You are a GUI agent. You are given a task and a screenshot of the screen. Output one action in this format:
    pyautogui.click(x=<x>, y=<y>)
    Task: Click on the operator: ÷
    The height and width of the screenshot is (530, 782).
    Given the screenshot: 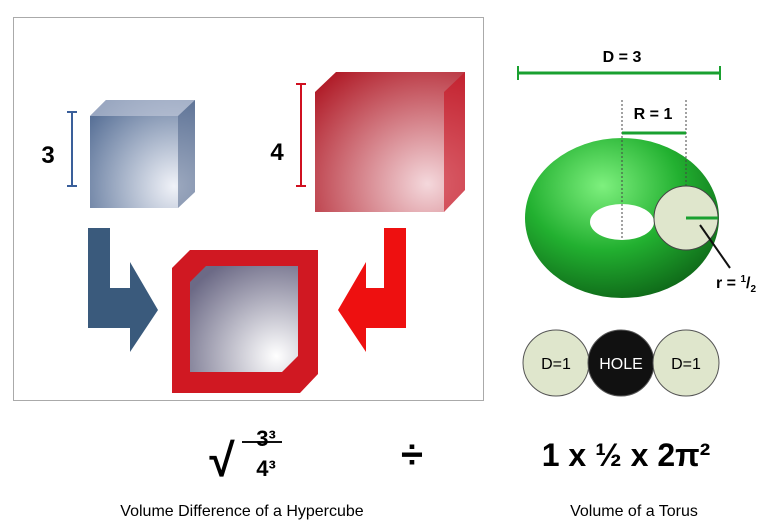 What is the action you would take?
    pyautogui.click(x=412, y=455)
    